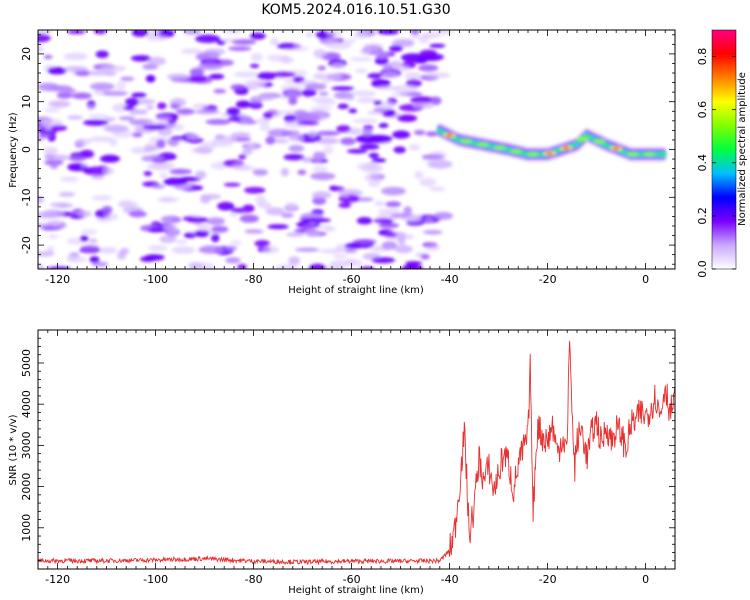 The image size is (750, 600). I want to click on snr-xlabel: Height of straight line (km), so click(356, 590).